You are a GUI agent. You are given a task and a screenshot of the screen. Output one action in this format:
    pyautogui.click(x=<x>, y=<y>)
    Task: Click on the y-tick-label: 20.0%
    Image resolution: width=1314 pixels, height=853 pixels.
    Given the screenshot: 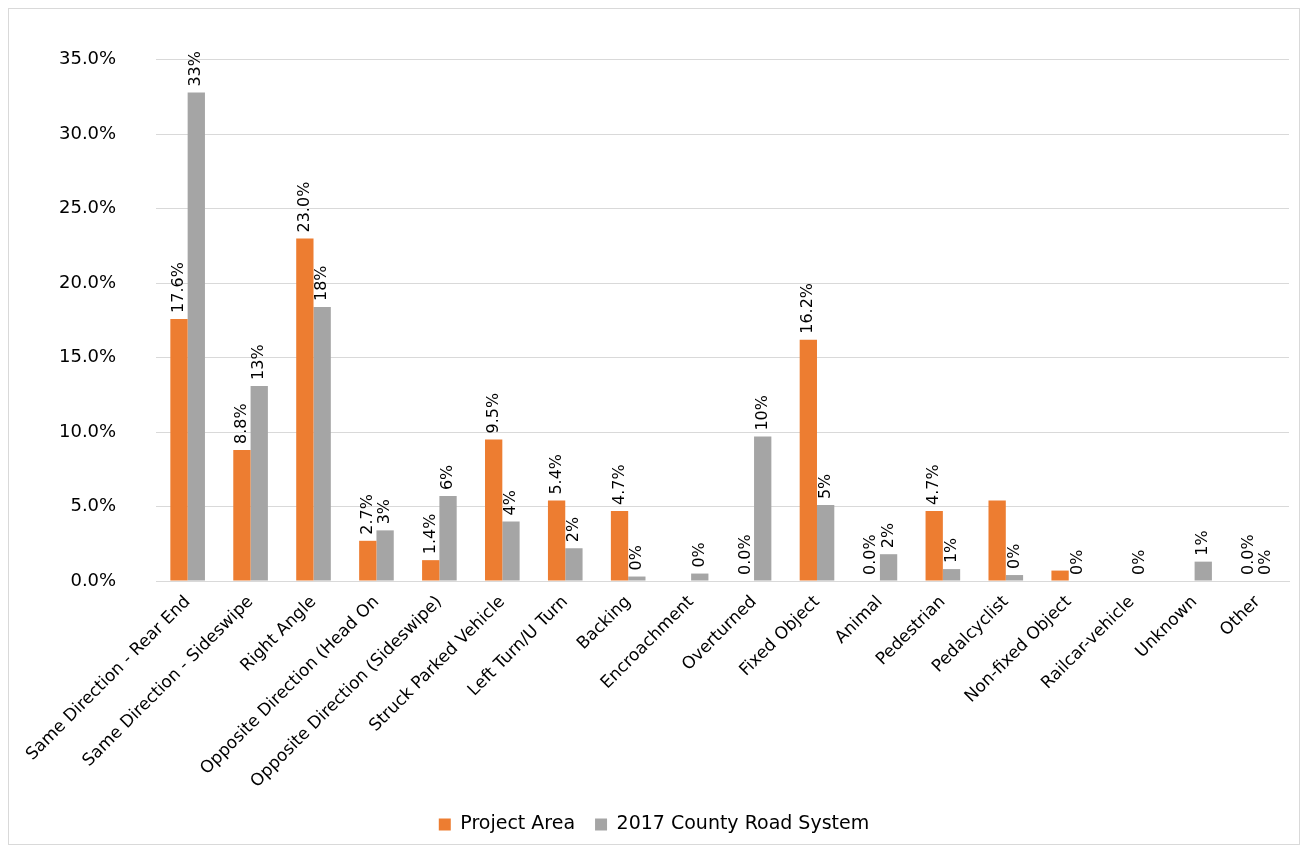 What is the action you would take?
    pyautogui.click(x=87, y=281)
    